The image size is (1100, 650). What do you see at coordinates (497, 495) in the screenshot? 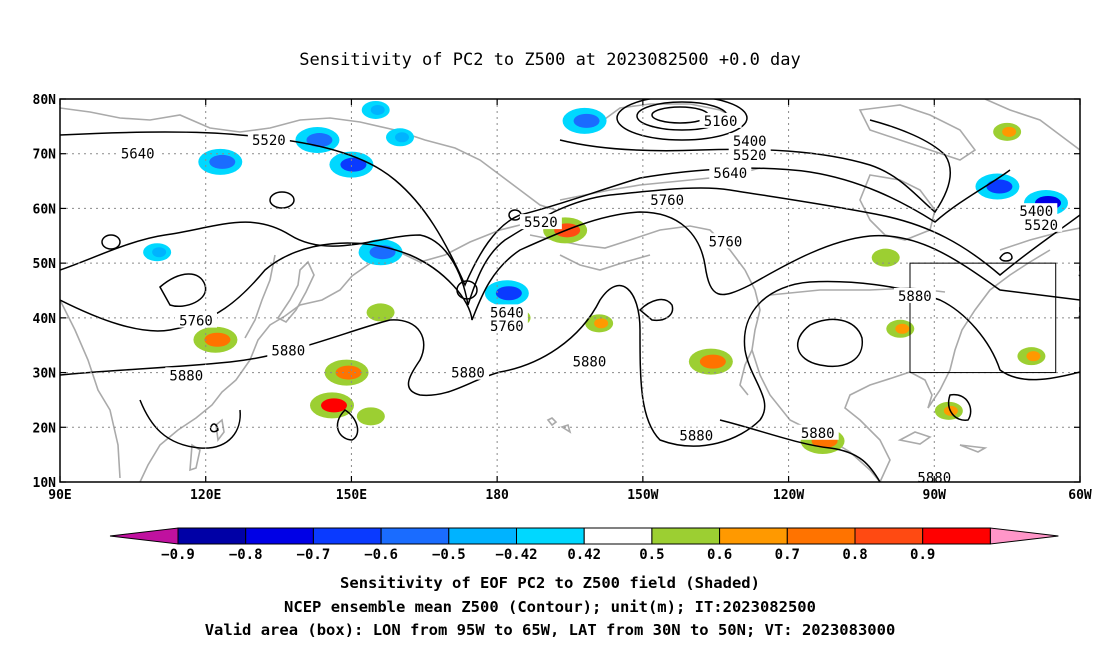
I see `lon-tick-label: 180` at bounding box center [497, 495].